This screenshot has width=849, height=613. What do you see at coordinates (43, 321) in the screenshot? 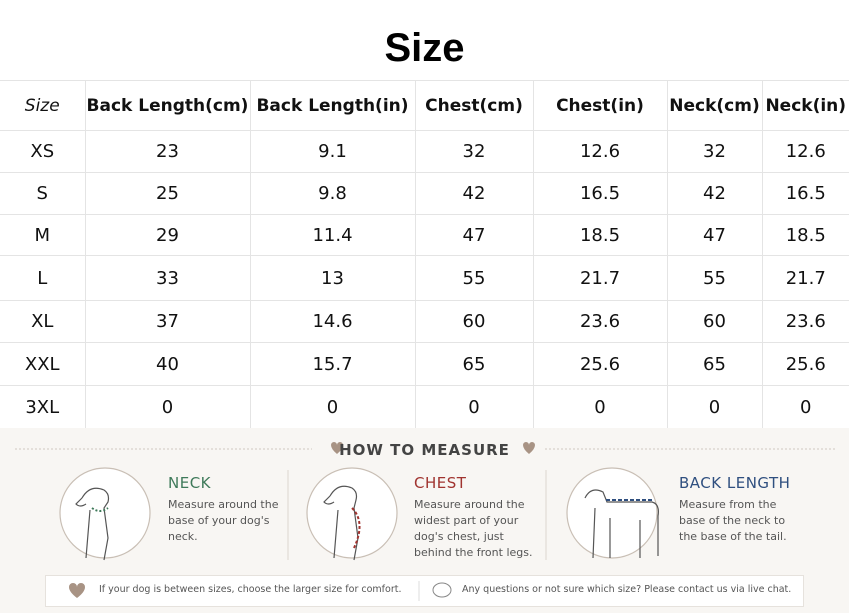
I see `table-cell: XL` at bounding box center [43, 321].